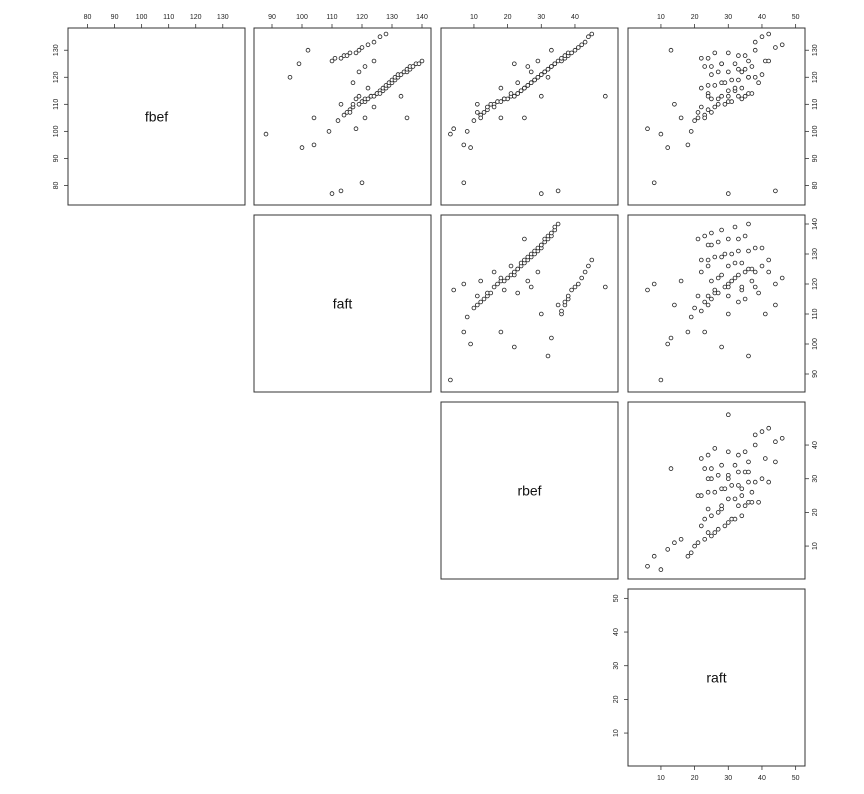  I want to click on y-tick-label-faft: 140, so click(815, 224).